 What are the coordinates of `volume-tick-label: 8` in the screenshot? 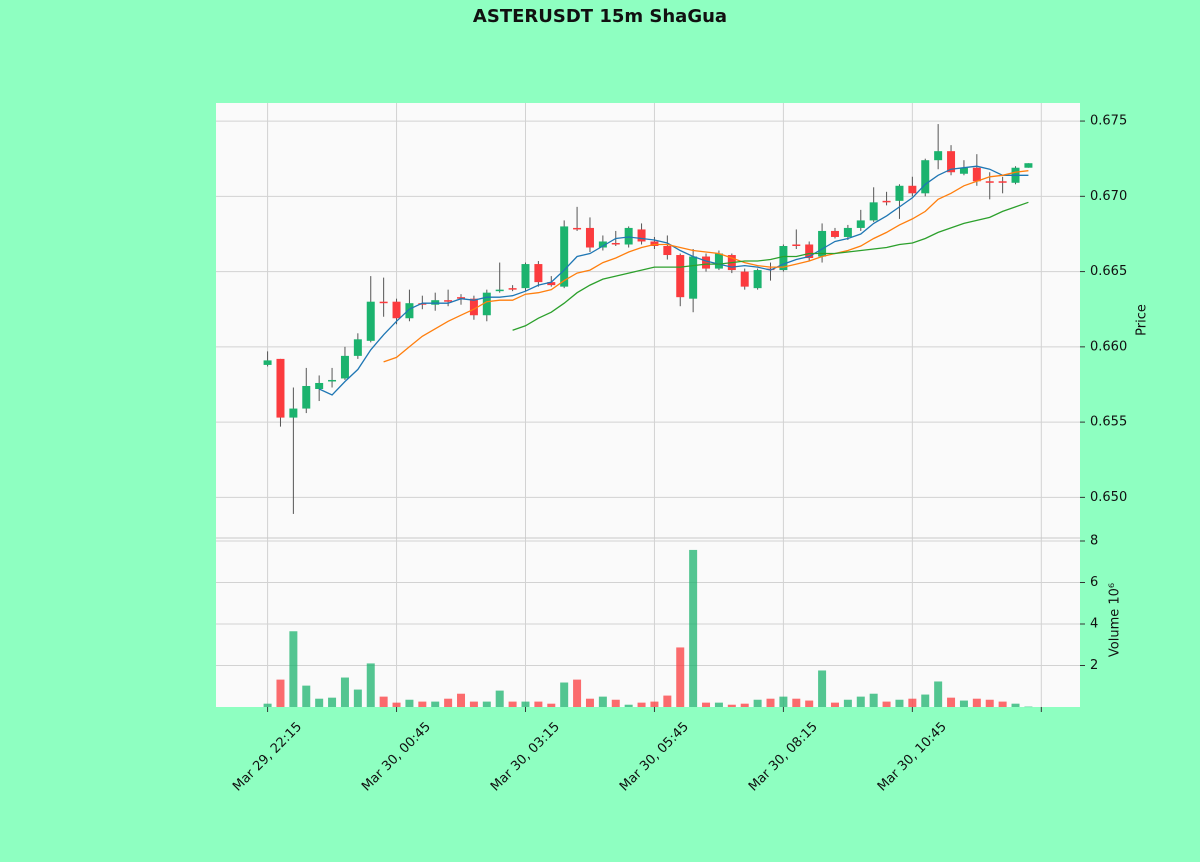 It's located at (1094, 541).